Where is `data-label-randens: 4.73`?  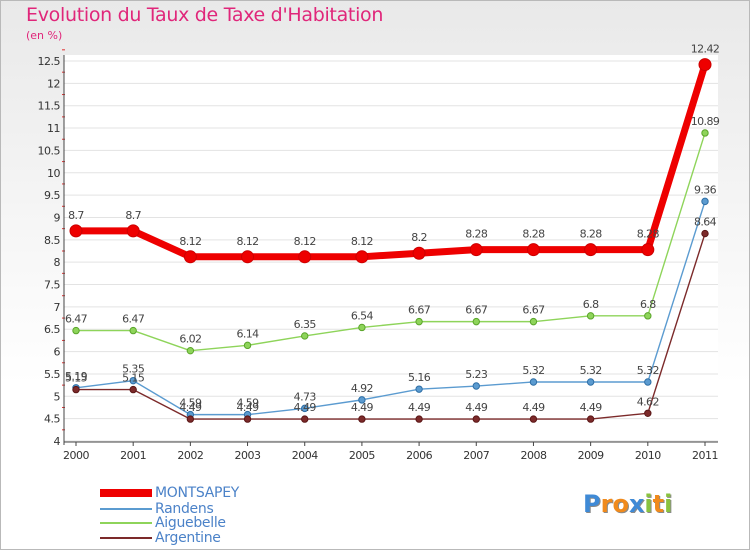 data-label-randens: 4.73 is located at coordinates (305, 396).